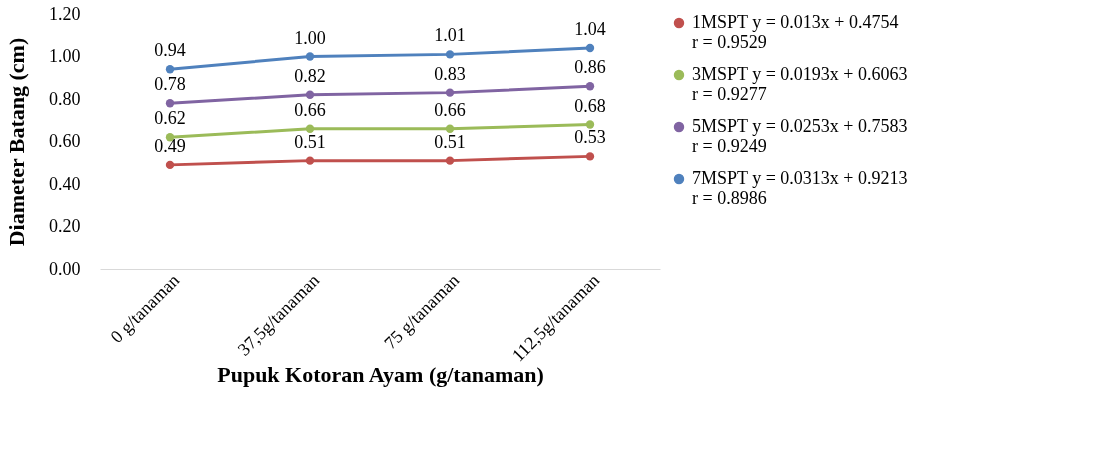  Describe the element at coordinates (590, 29) in the screenshot. I see `data-label: 1.04` at that location.